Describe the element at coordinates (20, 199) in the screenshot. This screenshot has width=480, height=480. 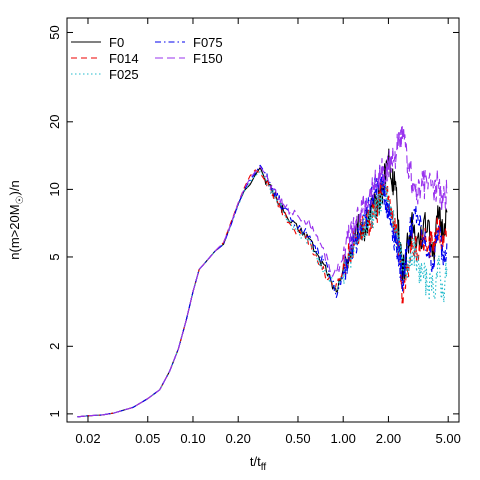
I see `y-axis-title-sun: ☉` at that location.